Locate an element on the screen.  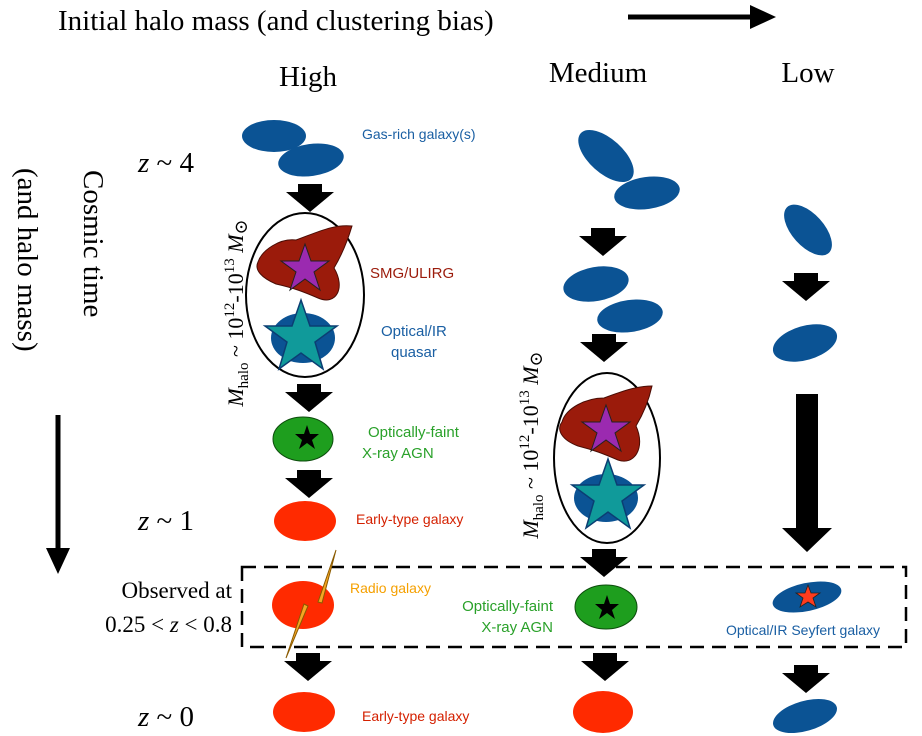
label-quasar-2: quasar is located at coordinates (414, 352).